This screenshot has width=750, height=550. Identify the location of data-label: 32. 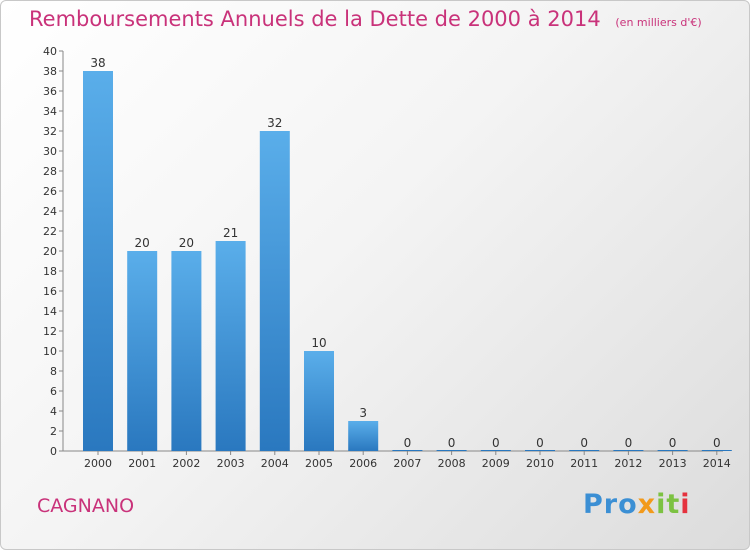
(274, 123).